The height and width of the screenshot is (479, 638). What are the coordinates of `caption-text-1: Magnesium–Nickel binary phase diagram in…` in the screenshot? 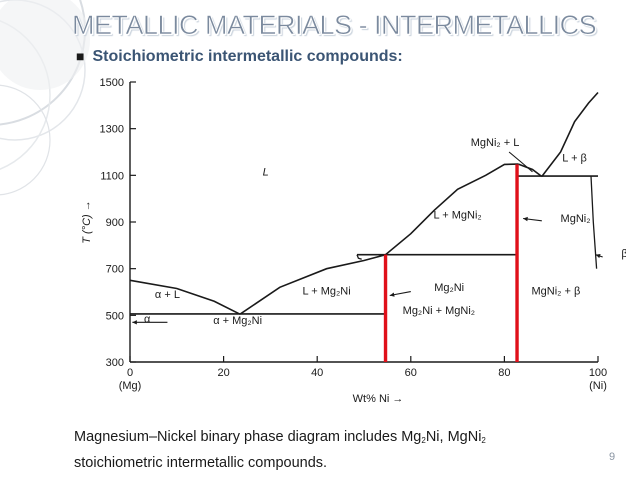 It's located at (248, 437).